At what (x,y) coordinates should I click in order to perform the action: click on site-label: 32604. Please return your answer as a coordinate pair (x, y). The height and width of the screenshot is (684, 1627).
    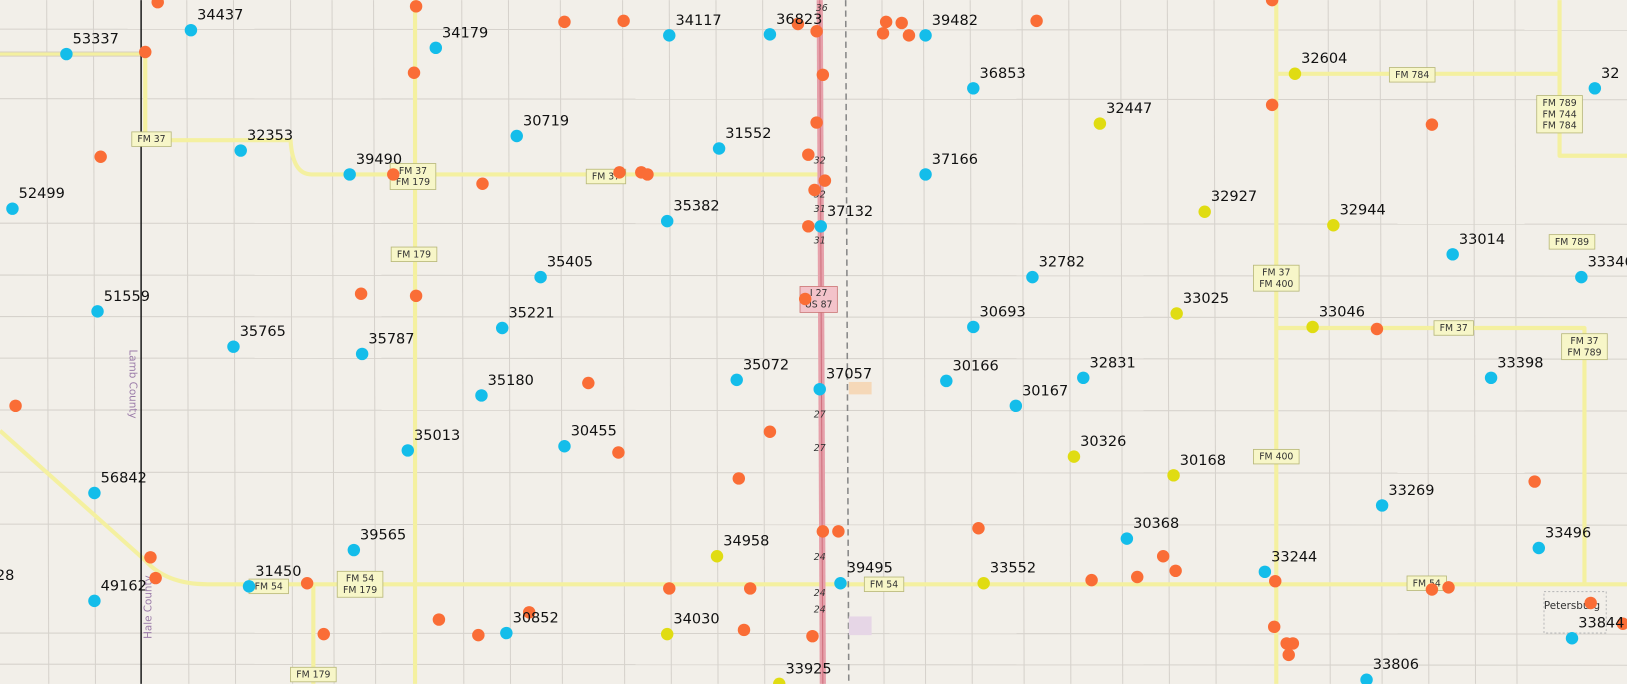
    Looking at the image, I should click on (1324, 59).